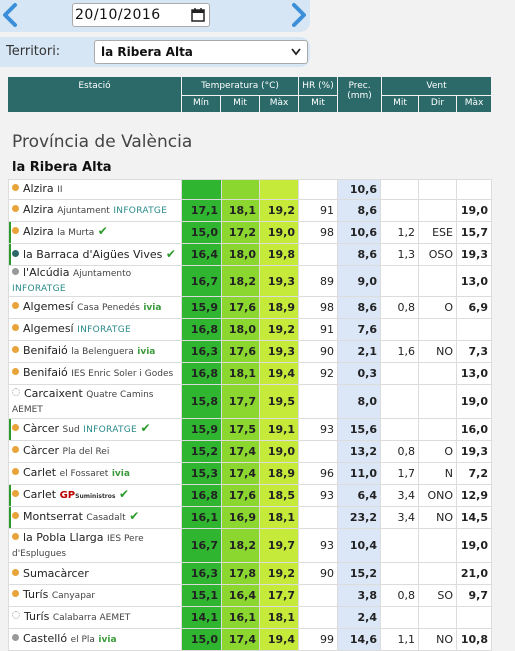  Describe the element at coordinates (201, 52) in the screenshot. I see `territory-select: la Ribera Alta` at that location.